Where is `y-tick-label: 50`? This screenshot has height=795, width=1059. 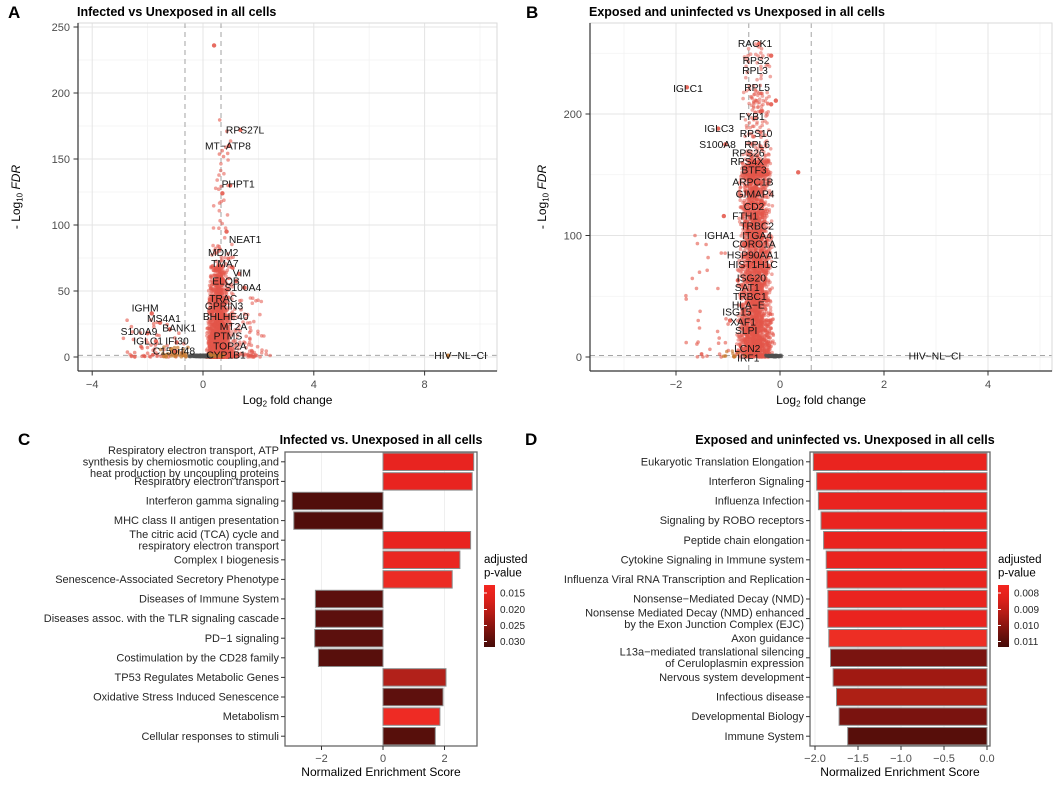
y-tick-label: 50 is located at coordinates (64, 292).